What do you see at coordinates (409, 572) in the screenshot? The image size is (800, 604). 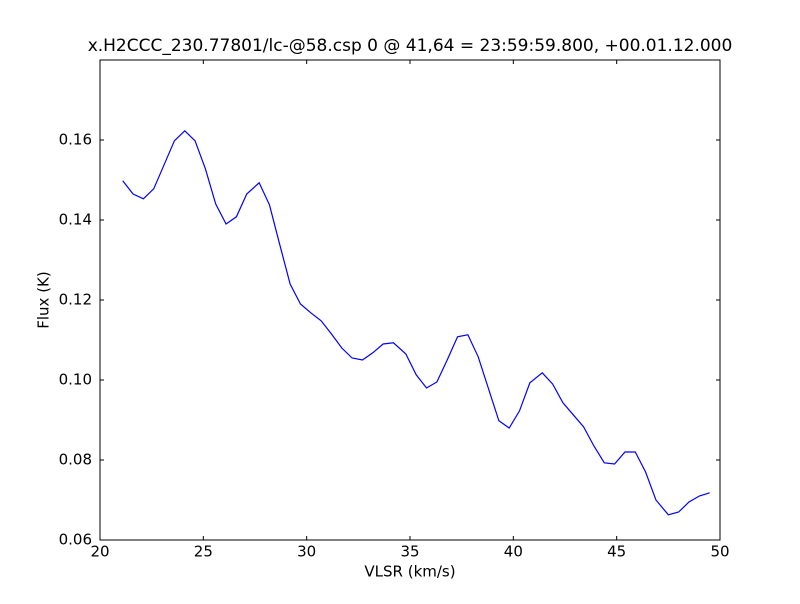 I see `x-axis-label: VLSR (km/s)` at bounding box center [409, 572].